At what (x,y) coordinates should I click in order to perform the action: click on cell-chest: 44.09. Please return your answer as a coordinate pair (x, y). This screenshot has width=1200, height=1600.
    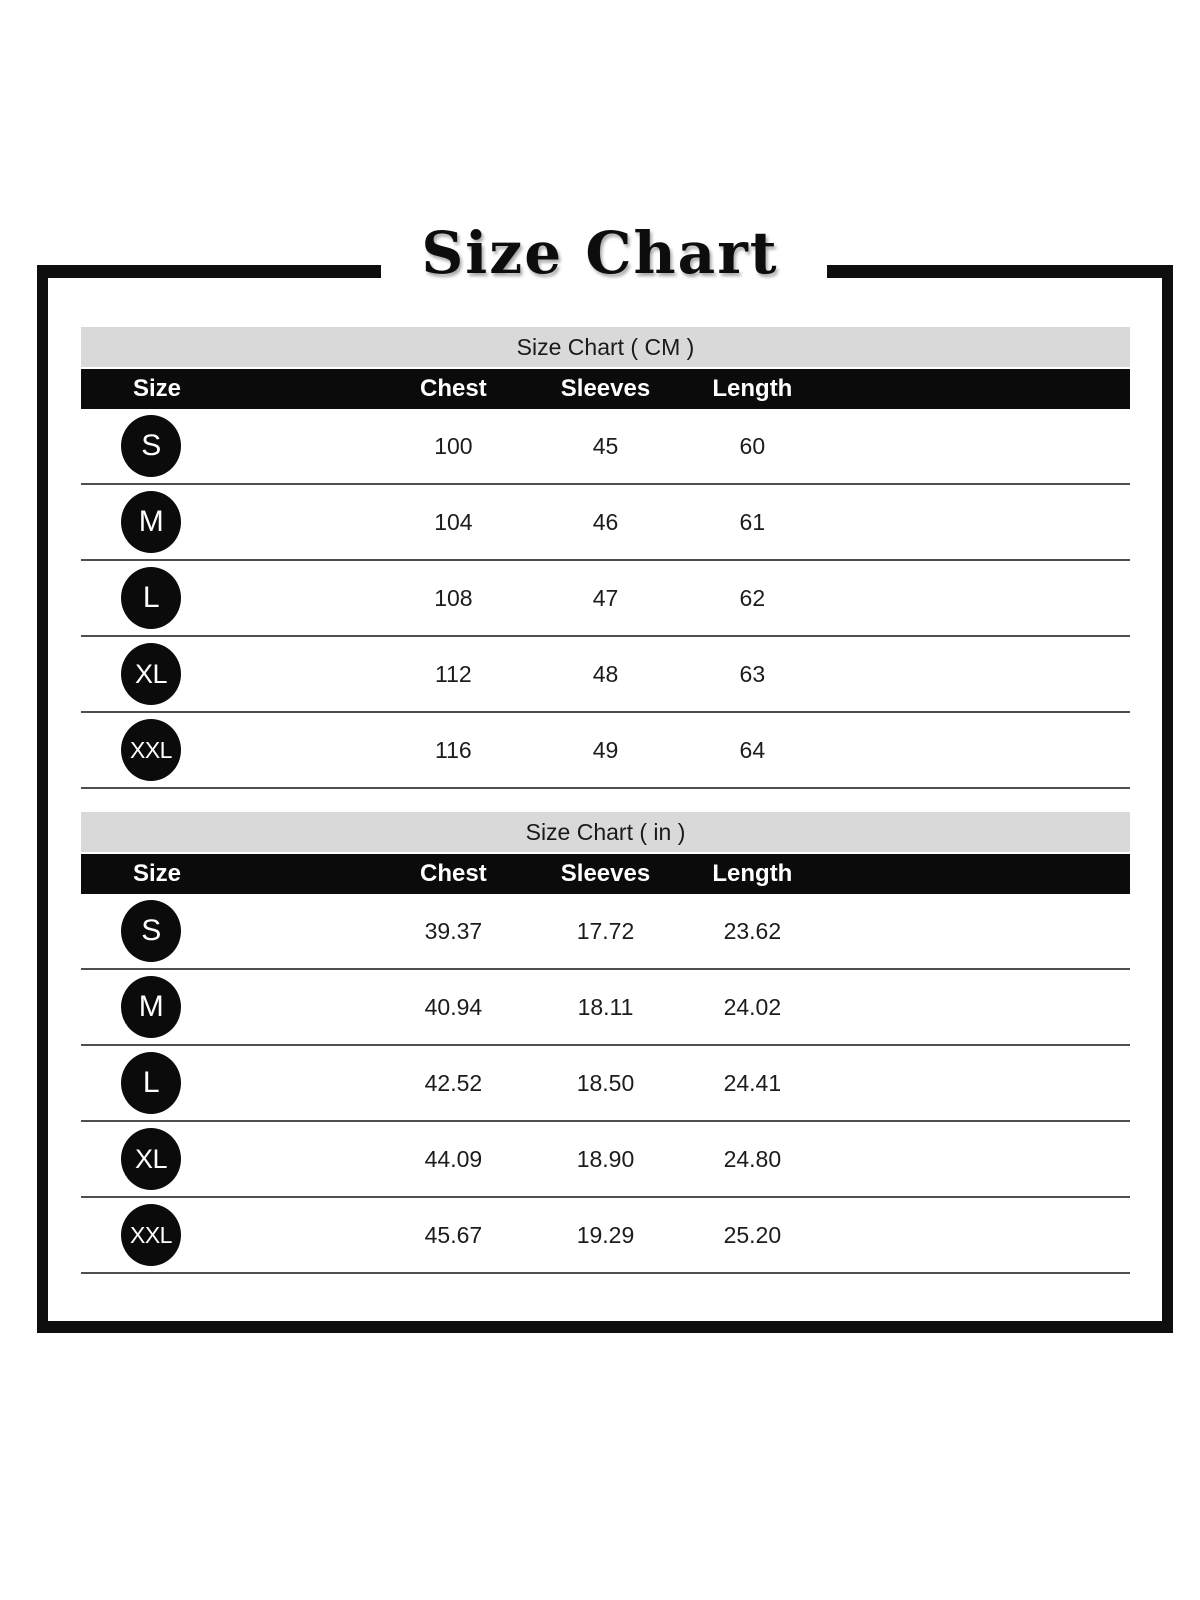
    Looking at the image, I should click on (453, 1158).